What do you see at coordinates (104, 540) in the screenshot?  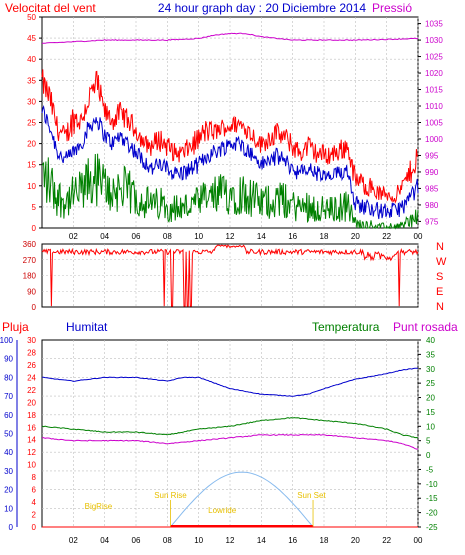 I see `x-tick-label: 04` at bounding box center [104, 540].